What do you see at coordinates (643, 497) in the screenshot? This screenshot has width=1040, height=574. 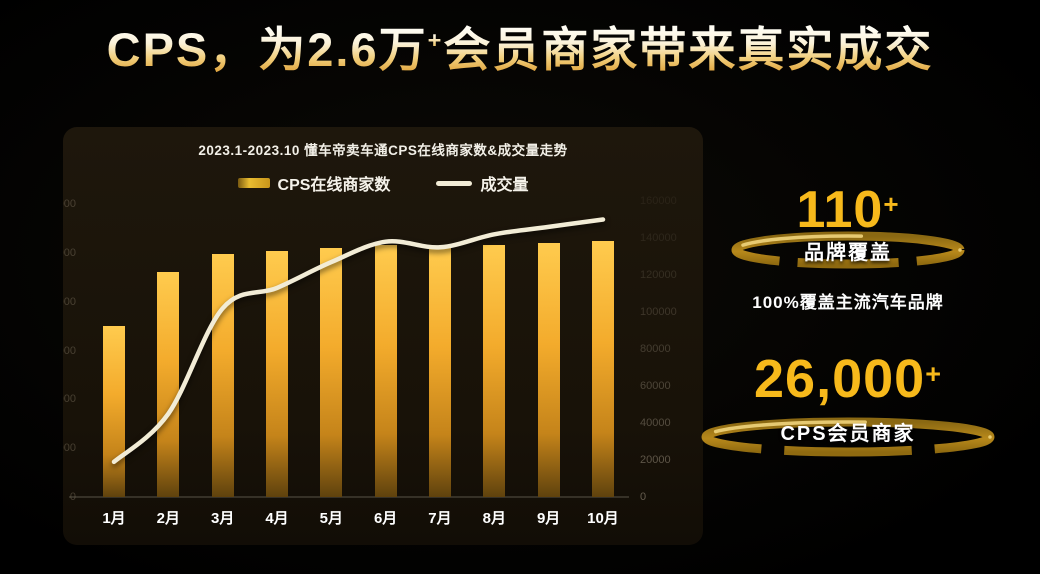 I see `y-right-tick-0: 0` at bounding box center [643, 497].